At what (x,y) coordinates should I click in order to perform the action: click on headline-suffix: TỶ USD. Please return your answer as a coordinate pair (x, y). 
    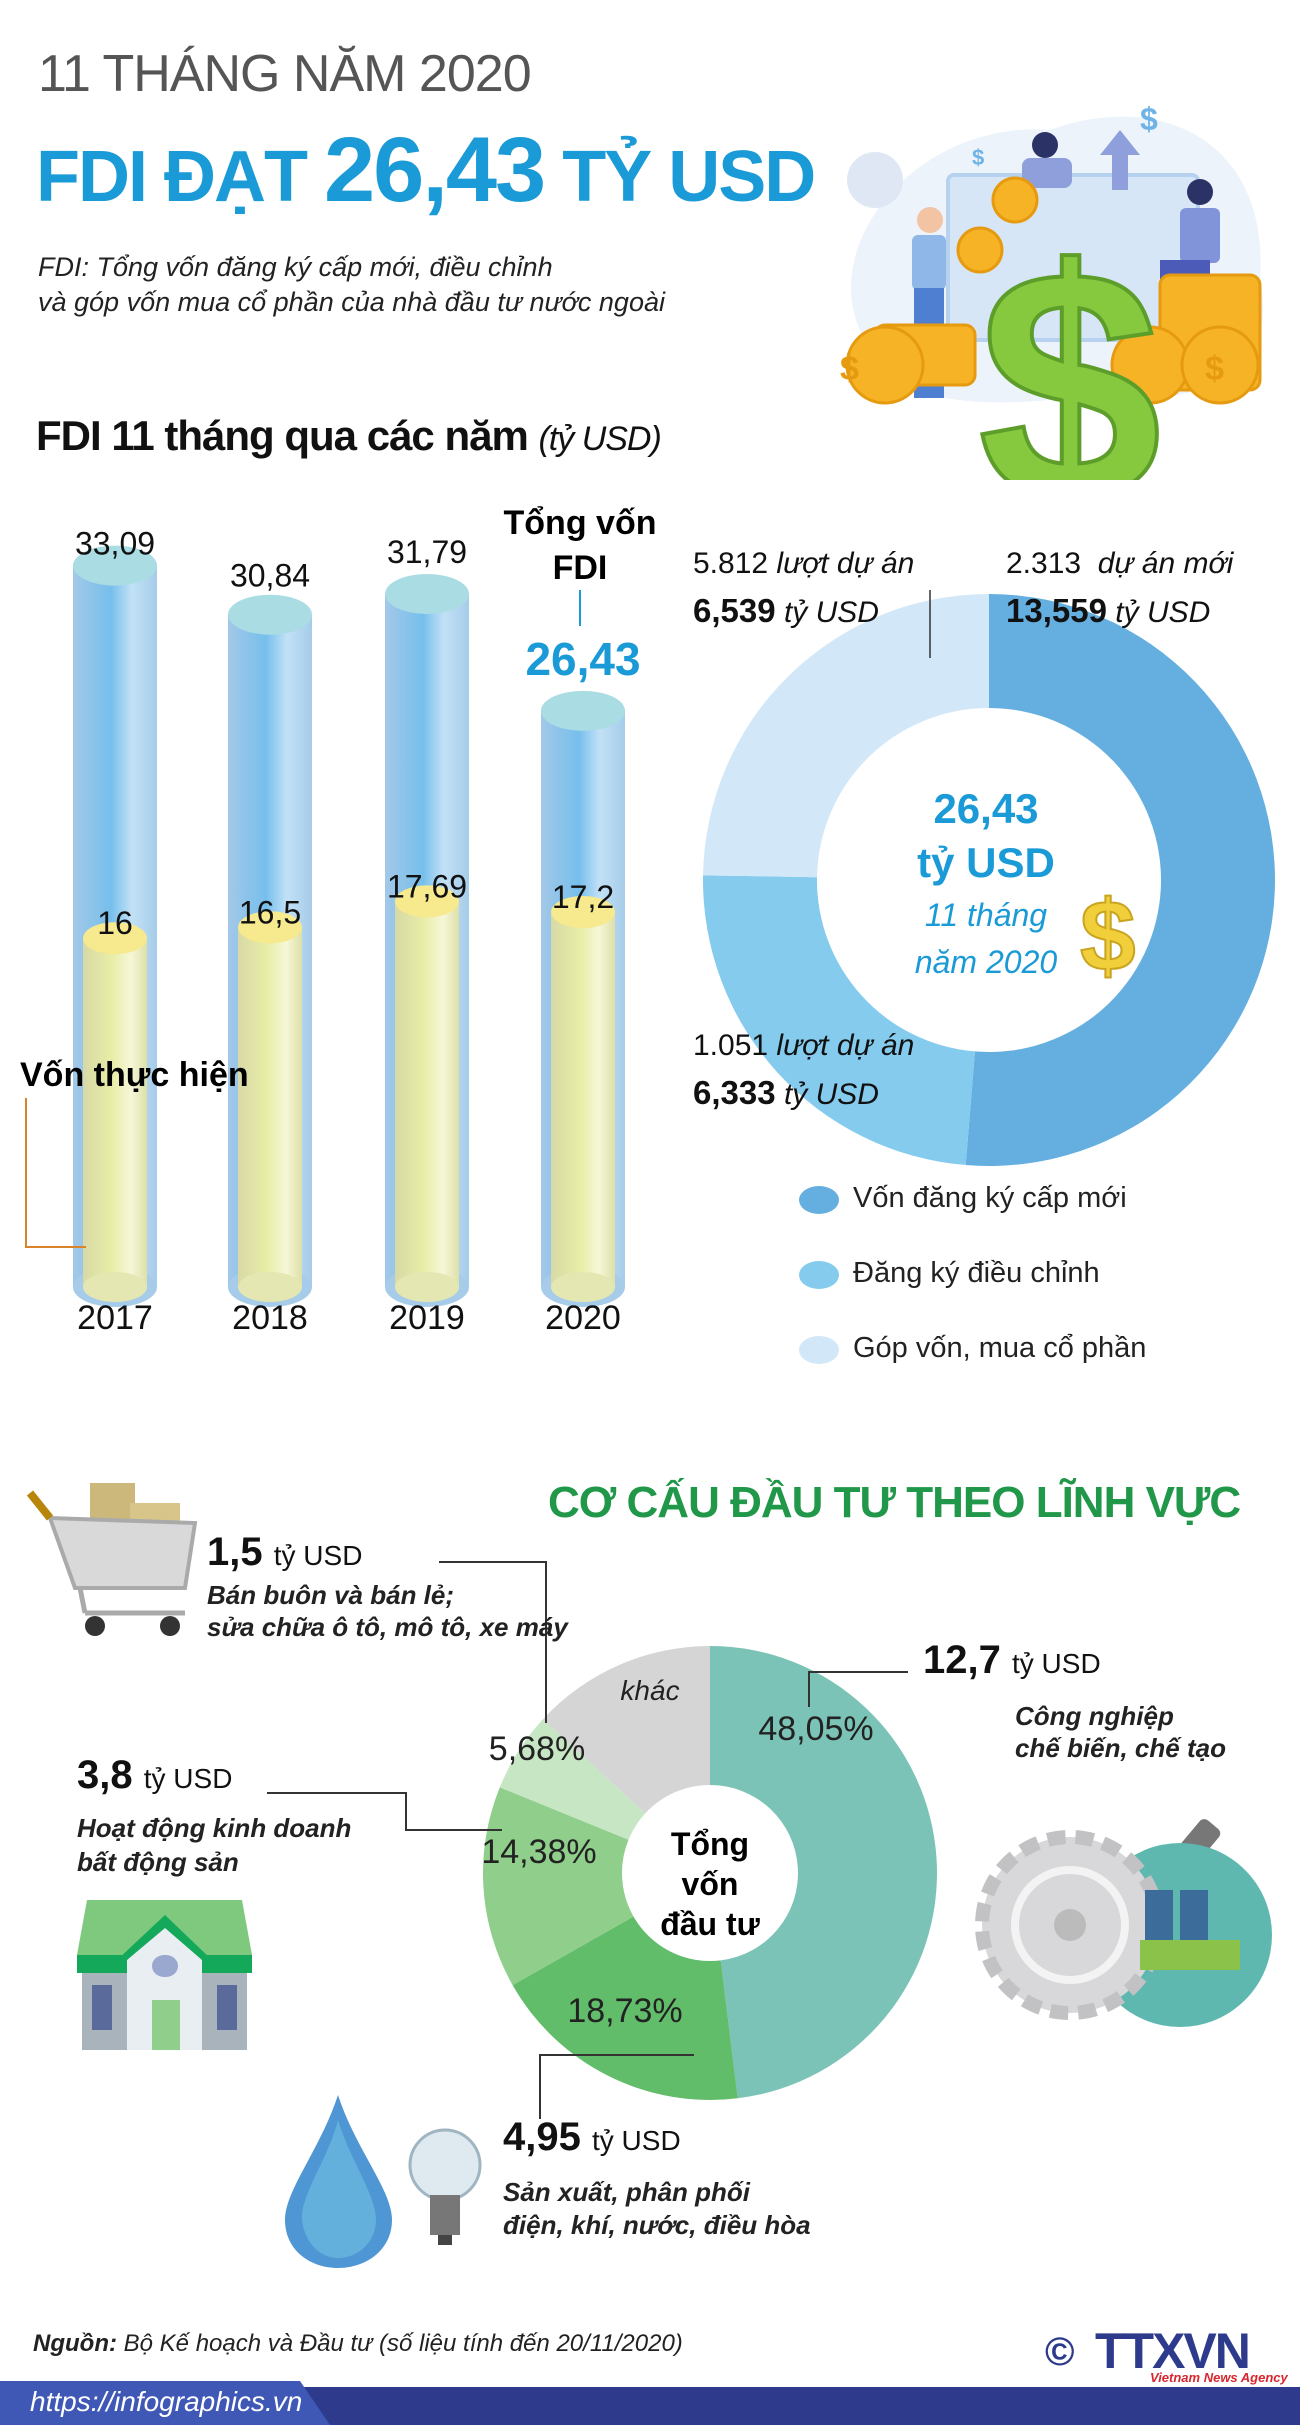
    Looking at the image, I should click on (689, 177).